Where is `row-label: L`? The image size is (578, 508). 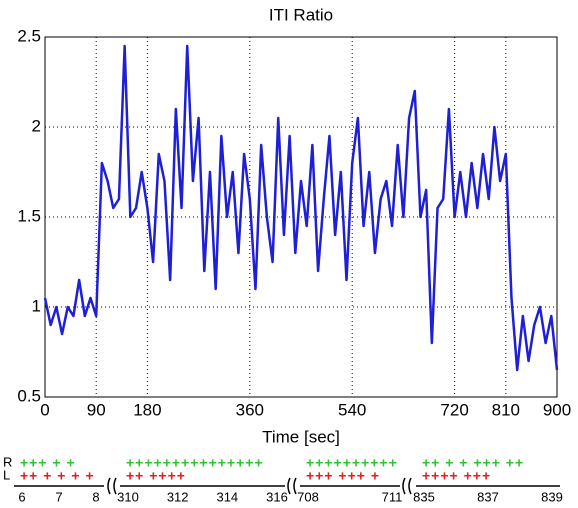 row-label: L is located at coordinates (6, 474).